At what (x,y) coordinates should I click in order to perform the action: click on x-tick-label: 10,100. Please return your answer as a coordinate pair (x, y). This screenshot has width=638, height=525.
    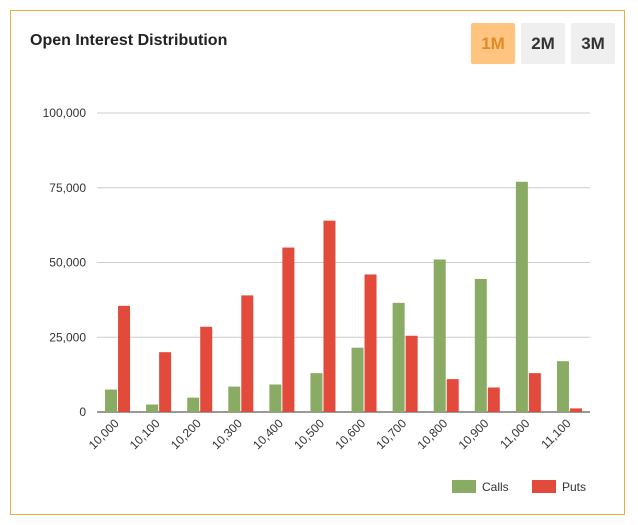
    Looking at the image, I should click on (145, 434).